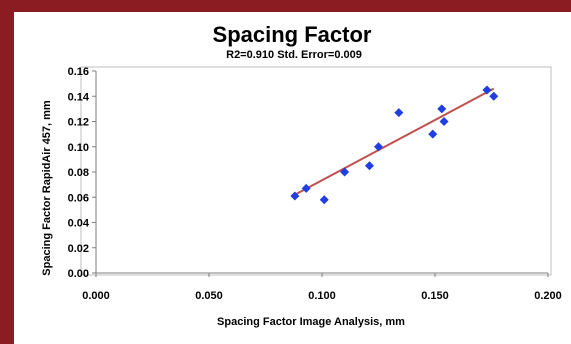  What do you see at coordinates (322, 287) in the screenshot?
I see `x-axis: 0.000 0.050 0.100 0.150 0.200` at bounding box center [322, 287].